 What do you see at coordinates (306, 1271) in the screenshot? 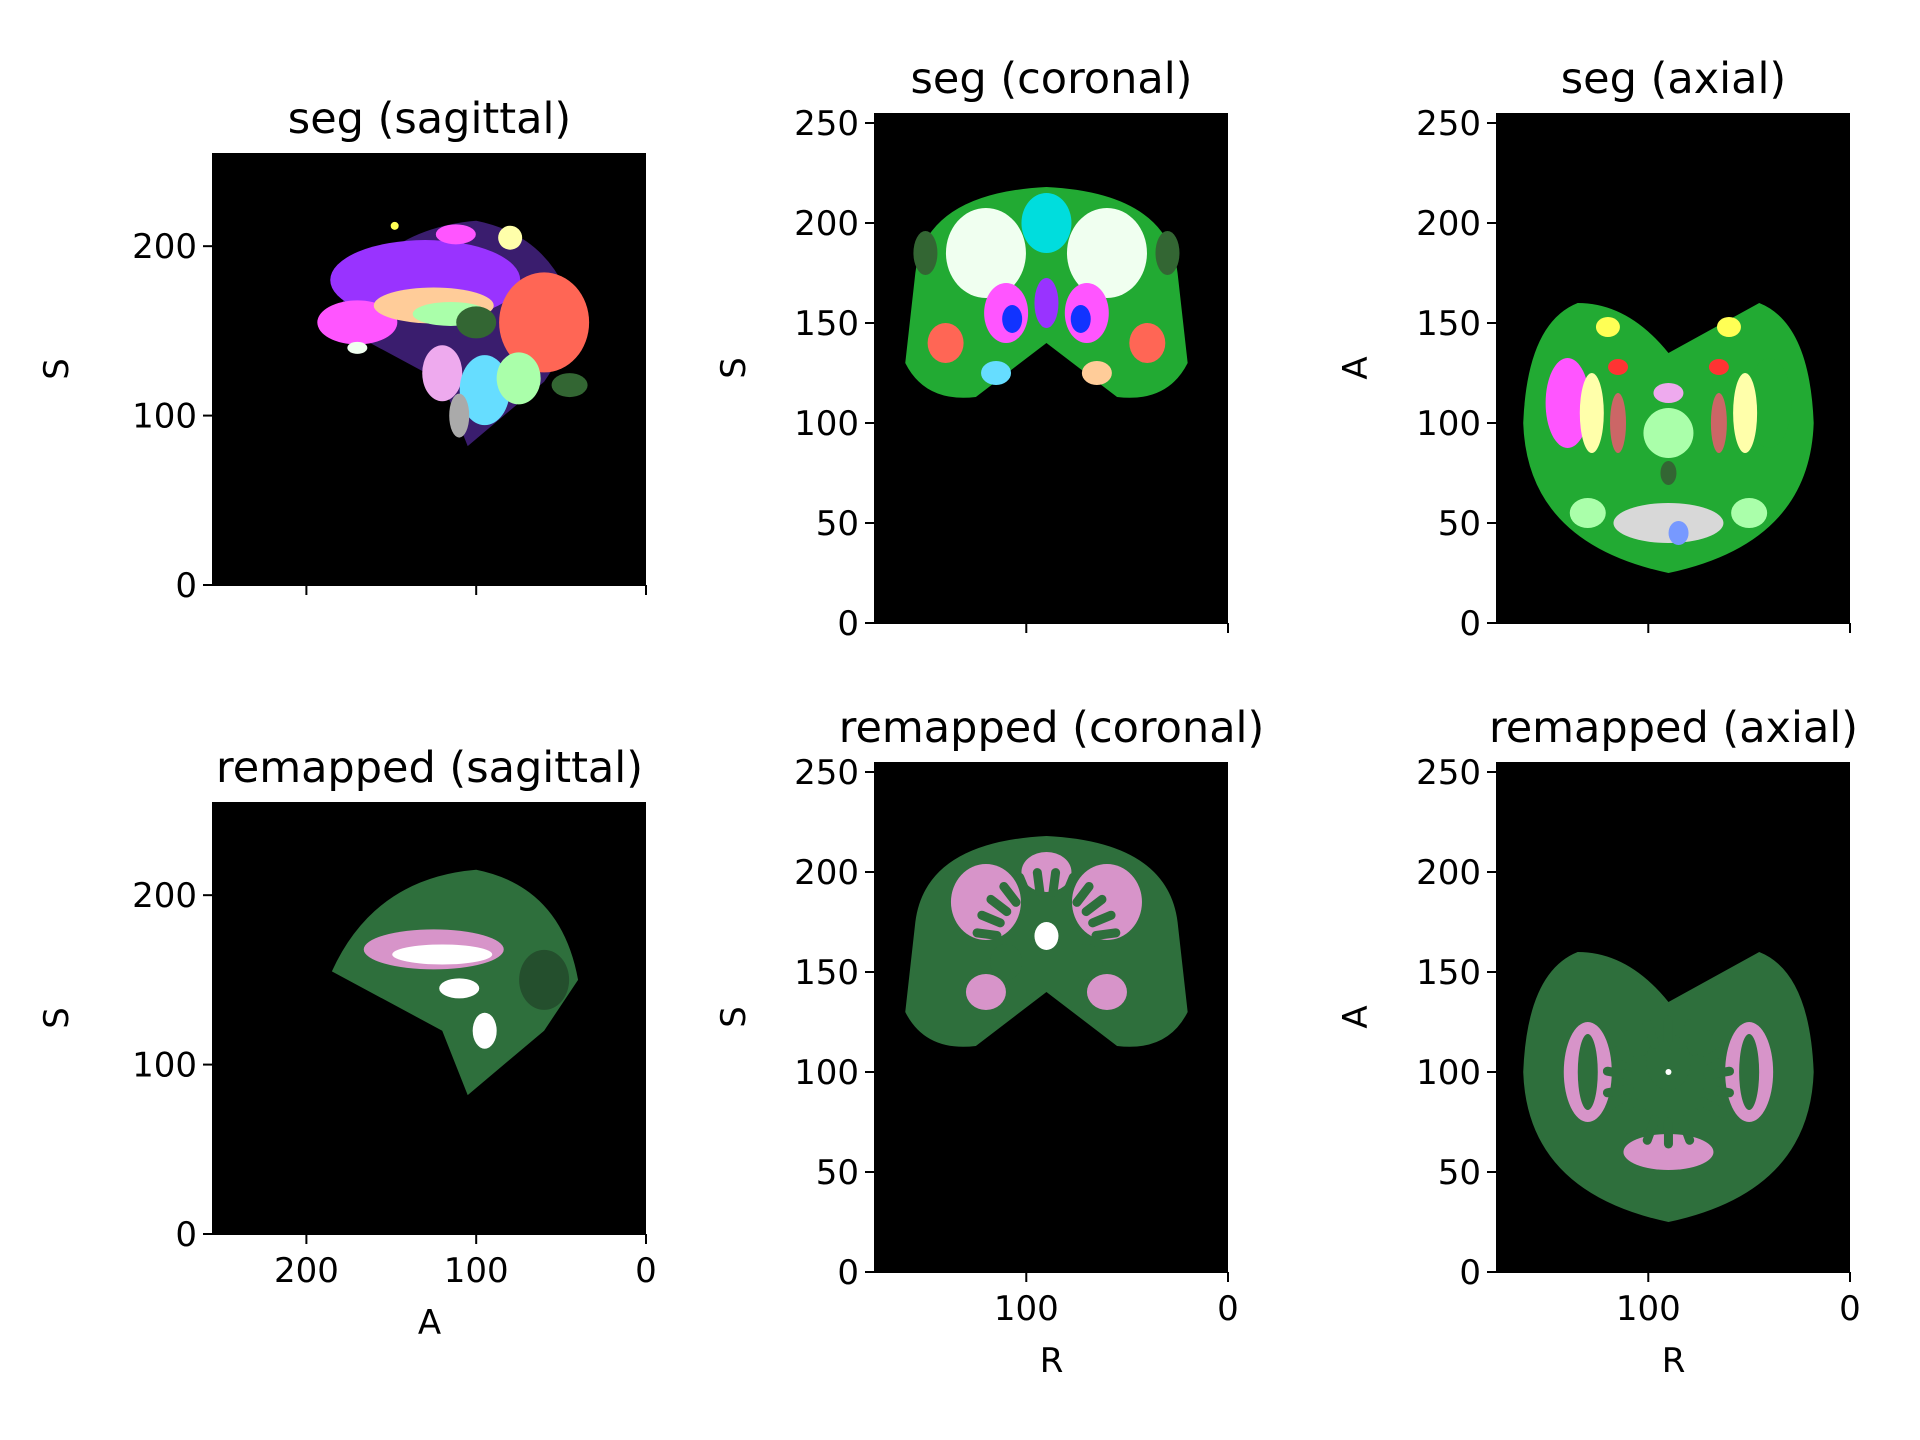
I see `x-tick-label: 200` at bounding box center [306, 1271].